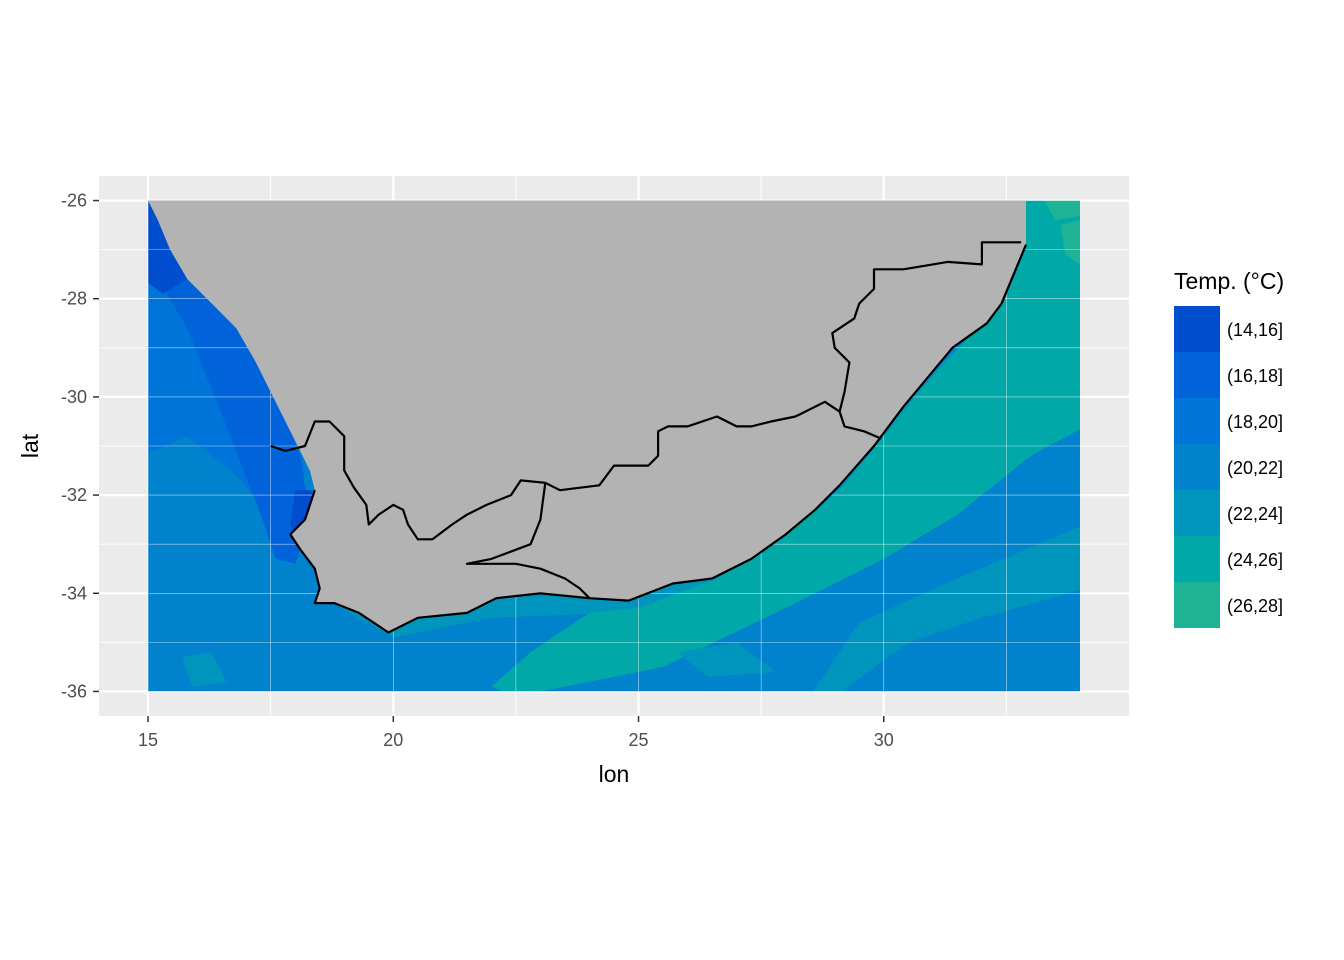 This screenshot has width=1344, height=960. What do you see at coordinates (74, 299) in the screenshot?
I see `y-tick-label: -28` at bounding box center [74, 299].